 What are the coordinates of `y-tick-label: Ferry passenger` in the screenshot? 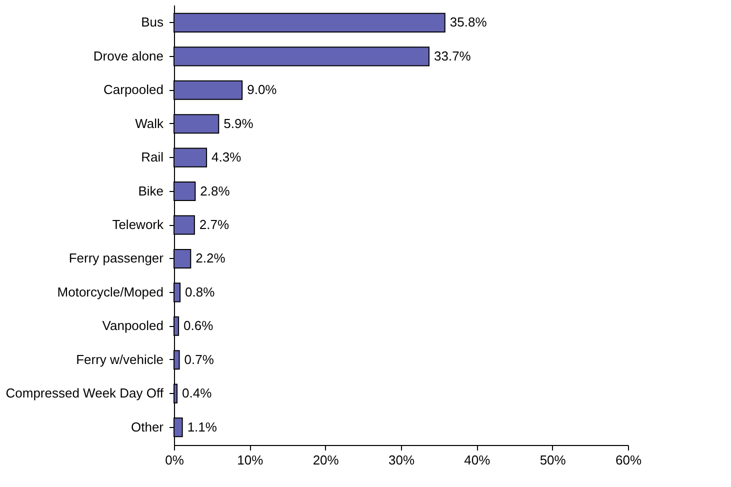 It's located at (116, 258).